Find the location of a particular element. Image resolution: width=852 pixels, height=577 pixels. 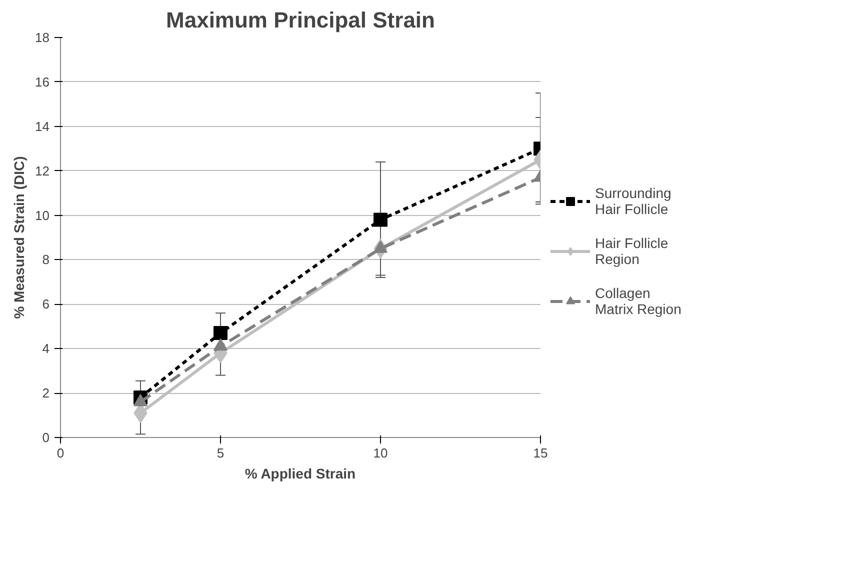

y-tick-label: 8 is located at coordinates (46, 260).